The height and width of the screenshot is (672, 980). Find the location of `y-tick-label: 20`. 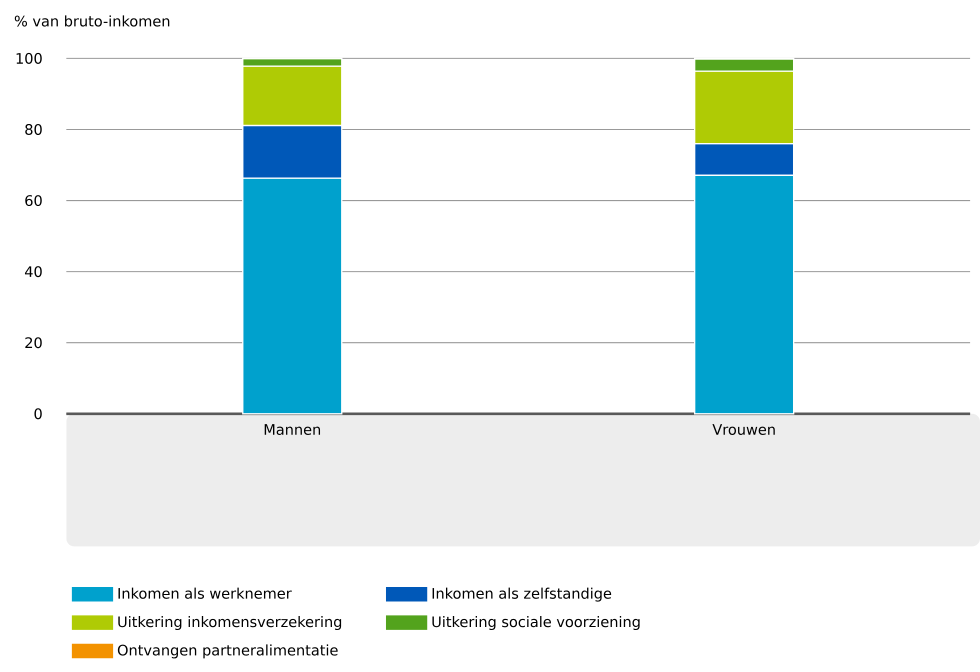

y-tick-label: 20 is located at coordinates (33, 342).